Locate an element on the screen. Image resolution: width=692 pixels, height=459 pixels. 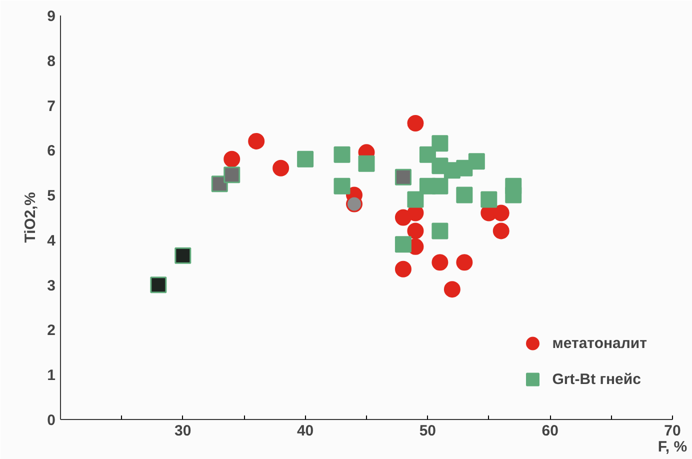
y-tick-label: 5 is located at coordinates (51, 196).